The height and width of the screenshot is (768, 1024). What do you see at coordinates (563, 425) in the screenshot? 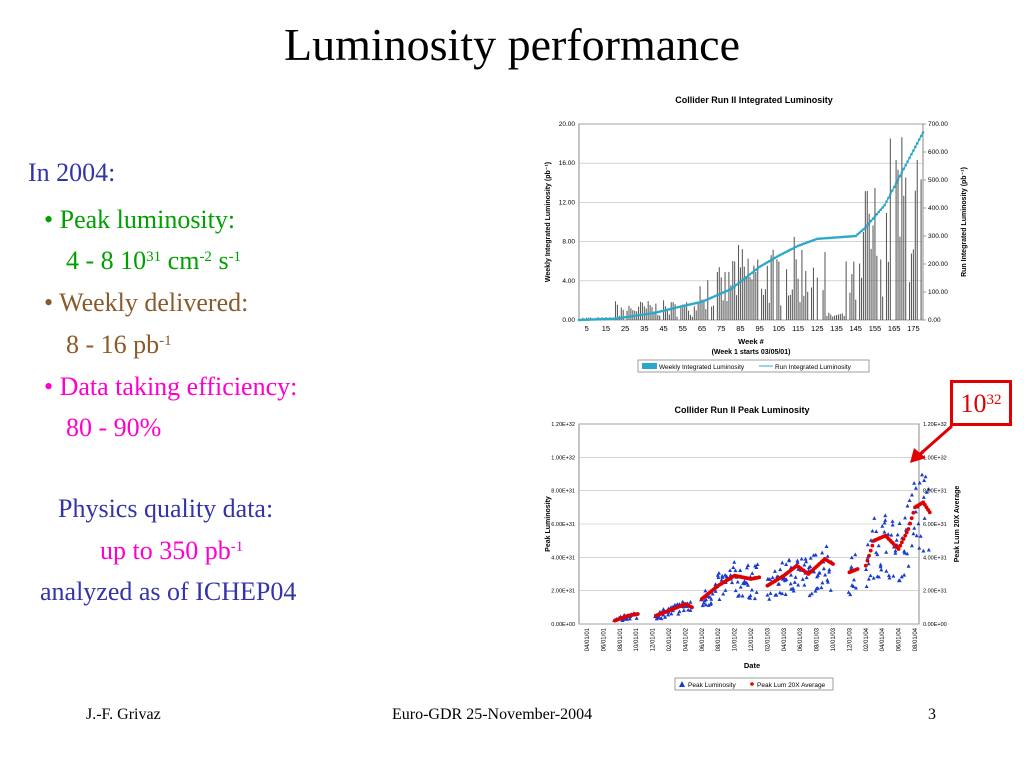
I see `chart2-ytick: 1.20E+32` at bounding box center [563, 425].